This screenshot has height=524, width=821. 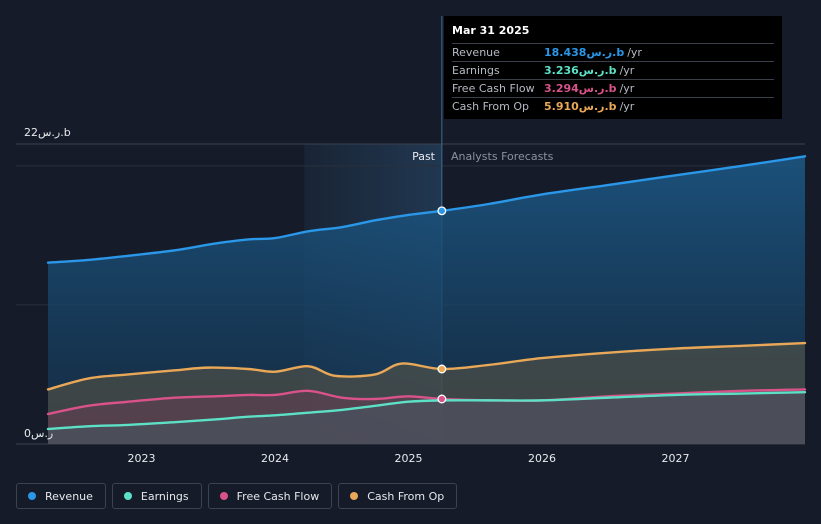 I want to click on tooltip-row-free-cash-flow: Free Cash Flow 3.294ر.س.b /yr, so click(x=613, y=88).